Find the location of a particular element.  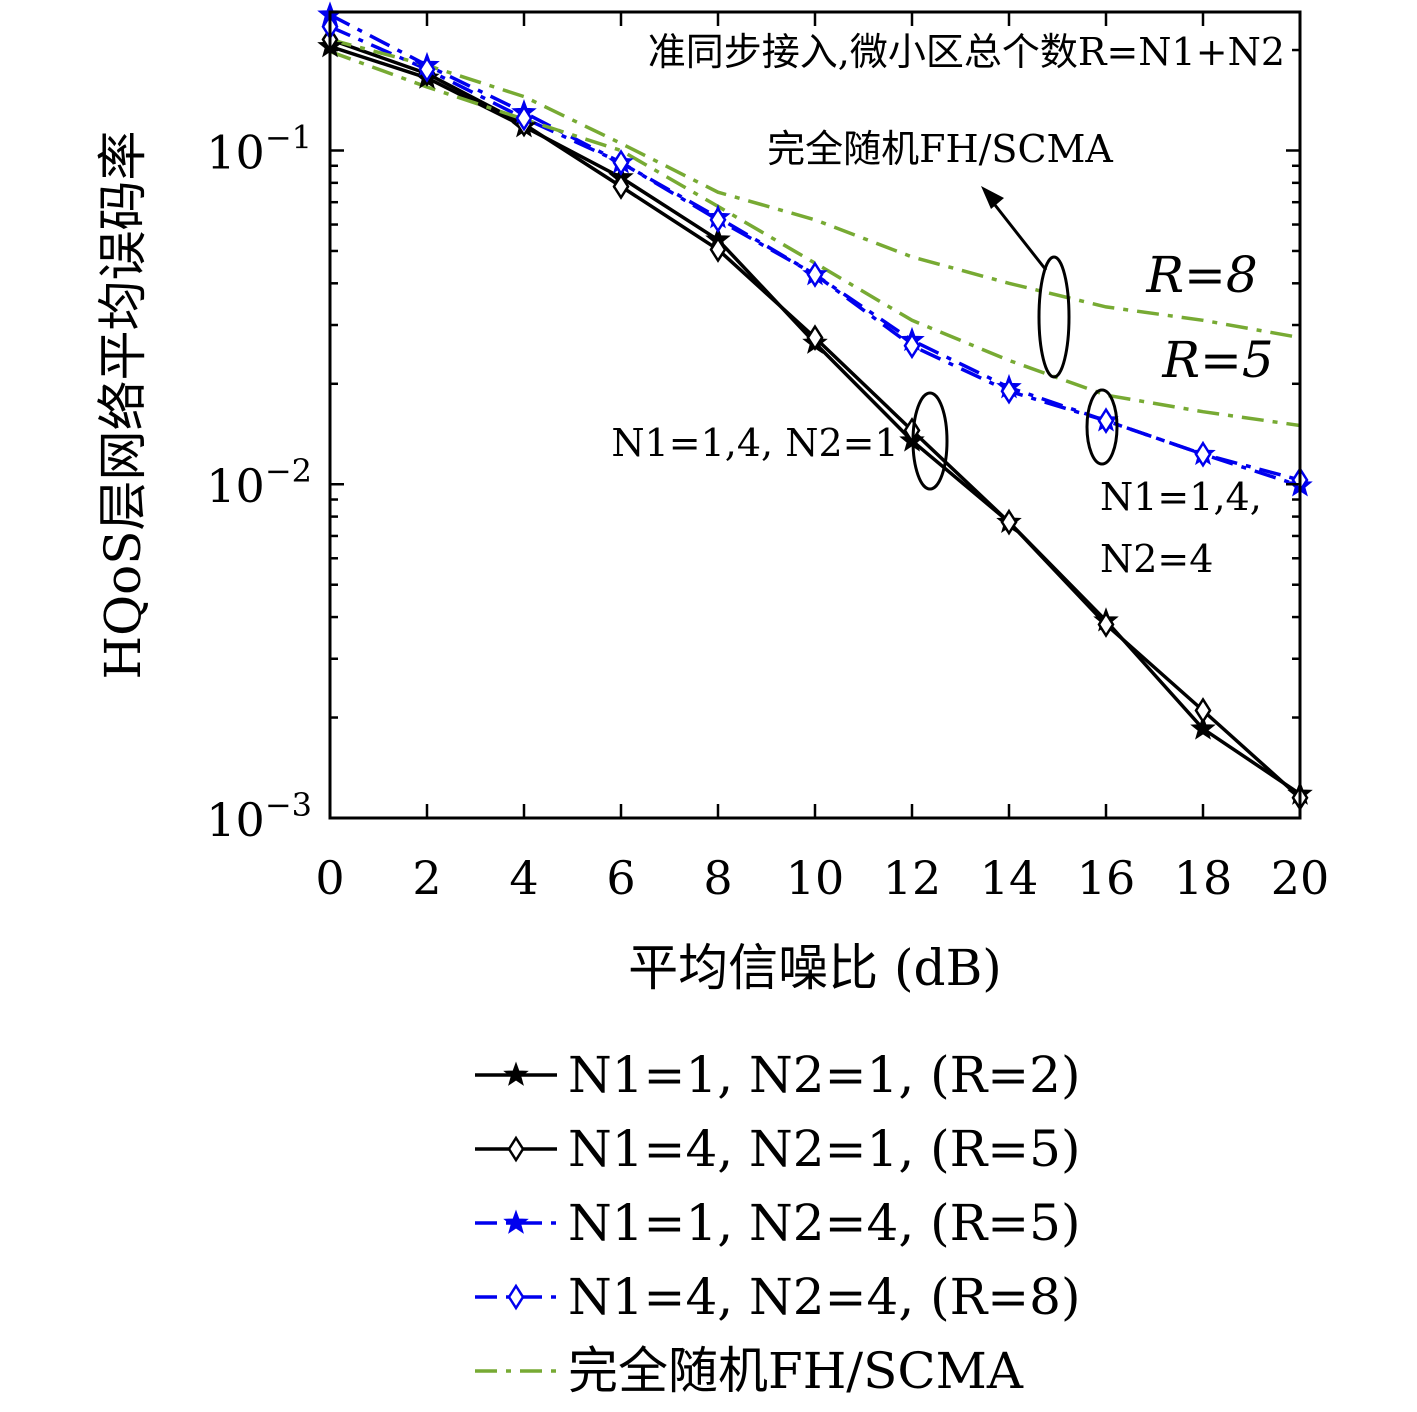

x-axis-label: 平均信噪比 (dB) is located at coordinates (815, 968).